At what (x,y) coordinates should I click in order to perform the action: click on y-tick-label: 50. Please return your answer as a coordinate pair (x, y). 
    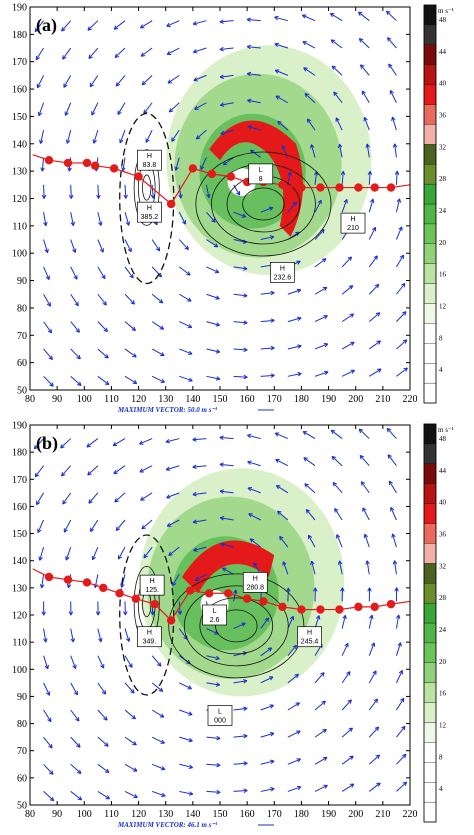
    Looking at the image, I should click on (22, 806).